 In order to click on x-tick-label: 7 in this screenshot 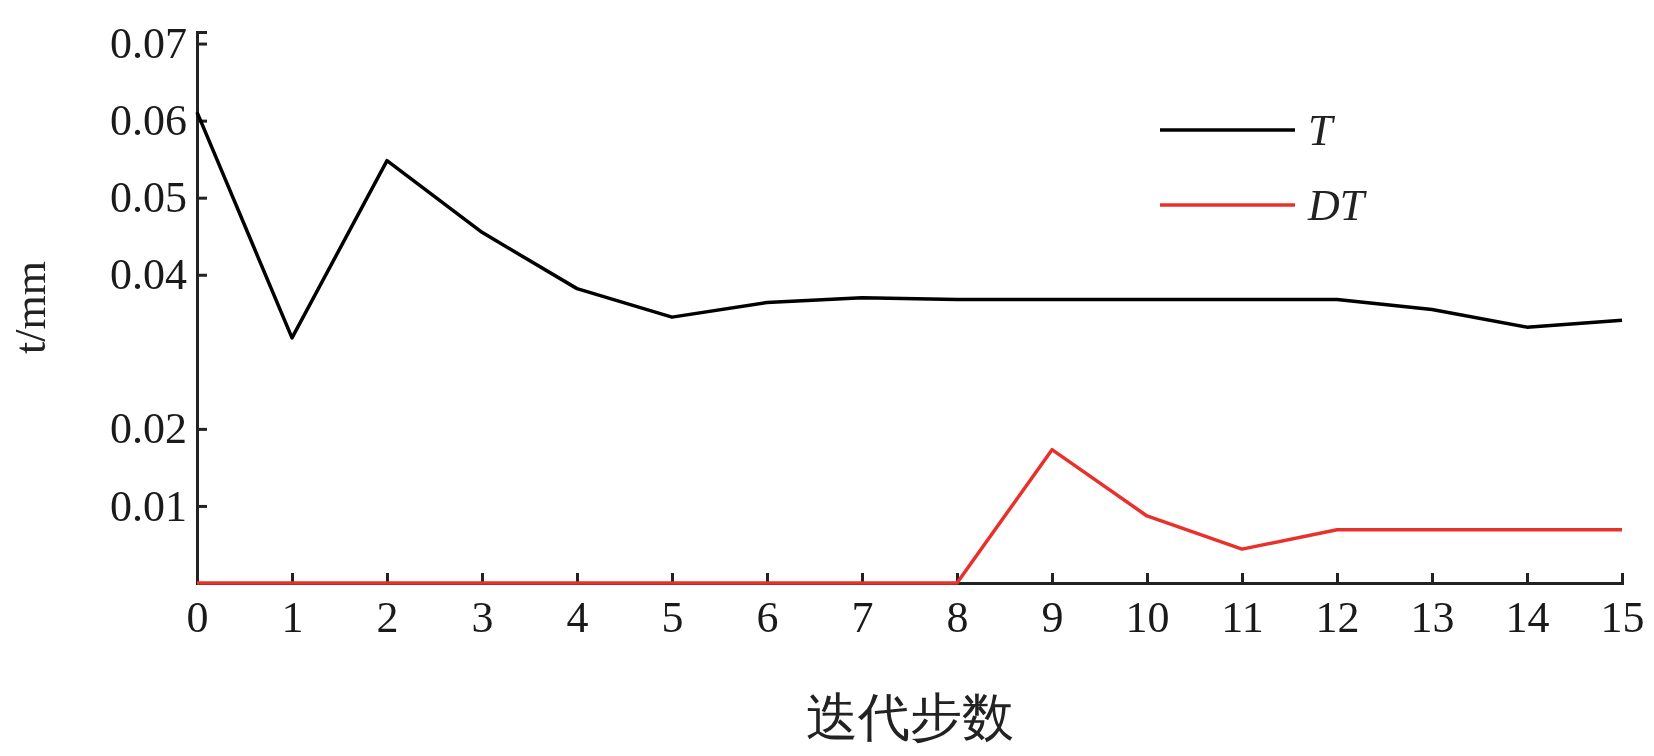, I will do `click(862, 618)`.